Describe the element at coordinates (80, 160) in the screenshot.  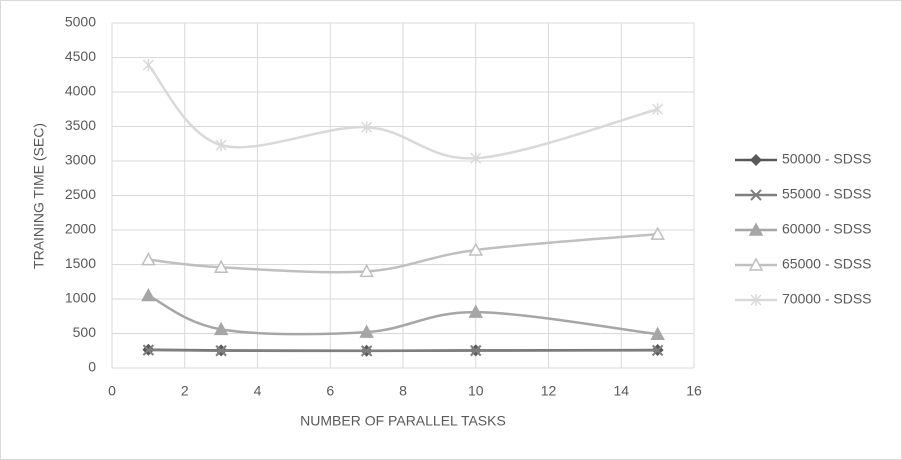
I see `y-tick-label: 3000` at that location.